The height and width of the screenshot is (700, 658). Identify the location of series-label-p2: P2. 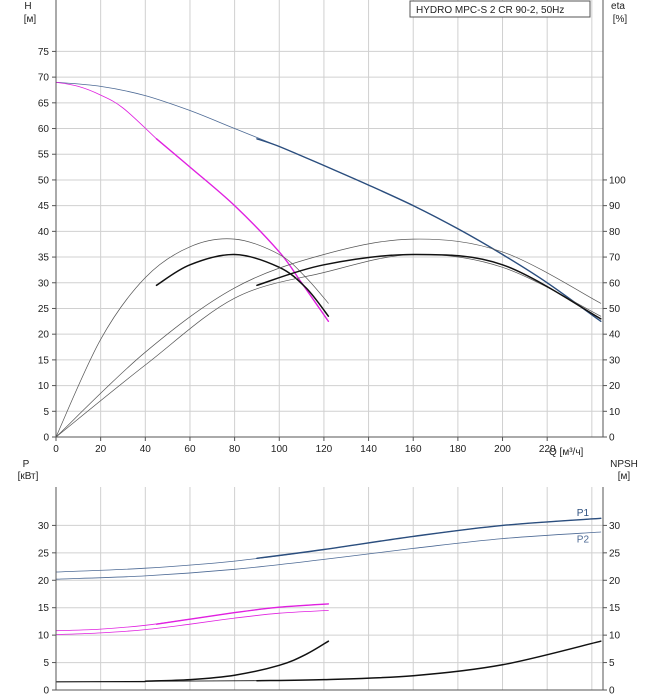
(583, 540).